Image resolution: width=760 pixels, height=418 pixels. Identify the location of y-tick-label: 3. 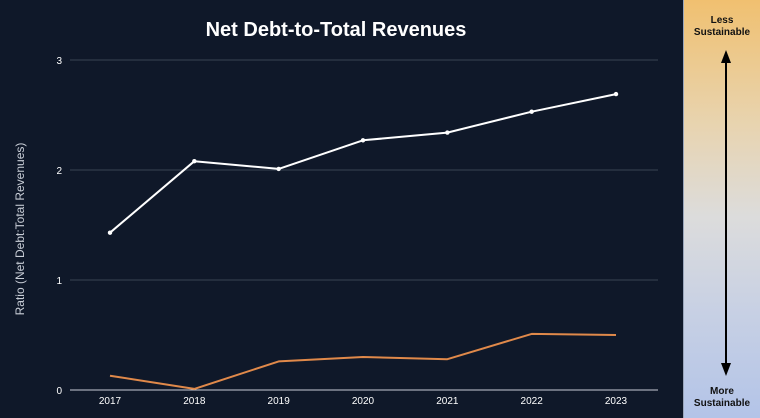
(59, 61).